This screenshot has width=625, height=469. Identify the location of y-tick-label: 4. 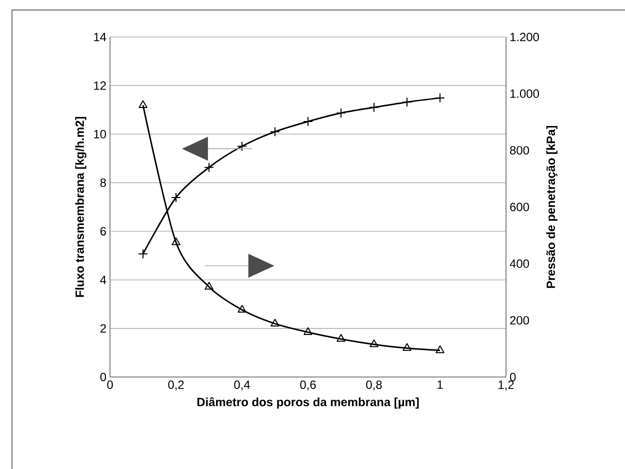
(103, 280).